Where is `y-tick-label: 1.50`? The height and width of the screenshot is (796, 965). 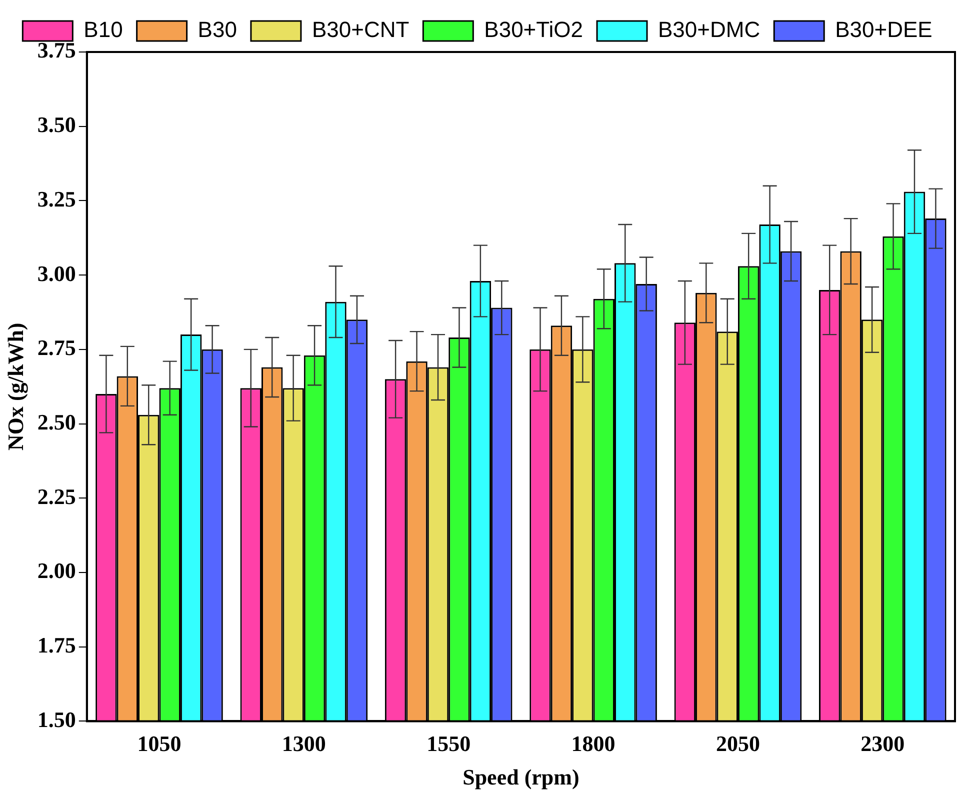 y-tick-label: 1.50 is located at coordinates (56, 719).